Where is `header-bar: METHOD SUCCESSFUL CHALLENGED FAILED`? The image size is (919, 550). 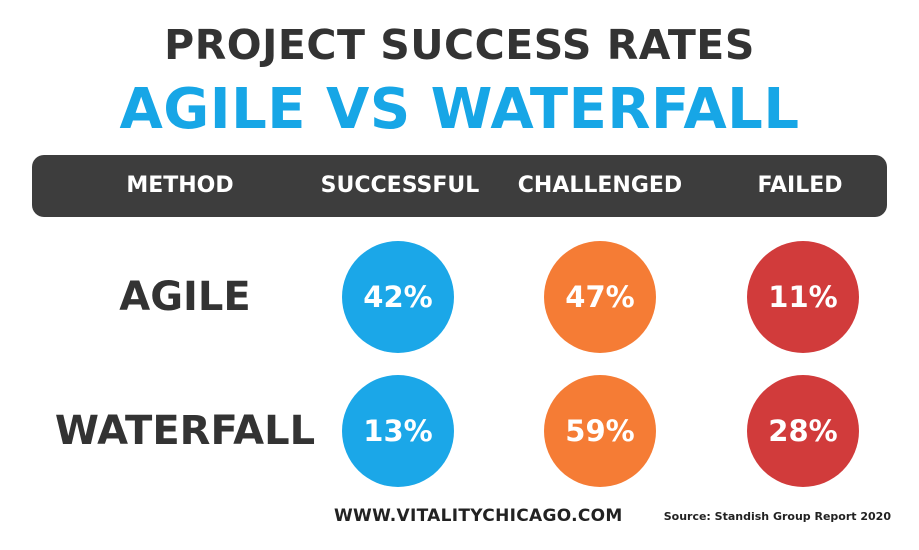 header-bar: METHOD SUCCESSFUL CHALLENGED FAILED is located at coordinates (459, 186).